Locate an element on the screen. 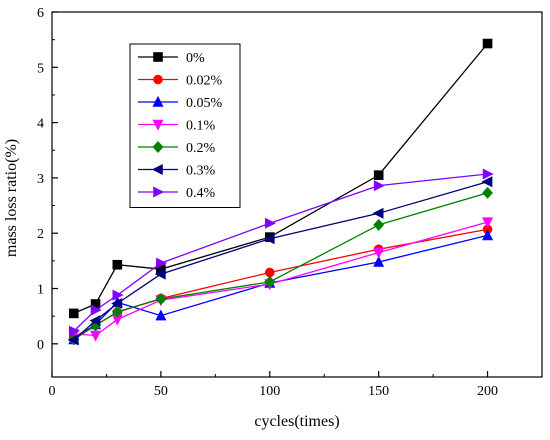  legend-label: 0.05% is located at coordinates (204, 103).